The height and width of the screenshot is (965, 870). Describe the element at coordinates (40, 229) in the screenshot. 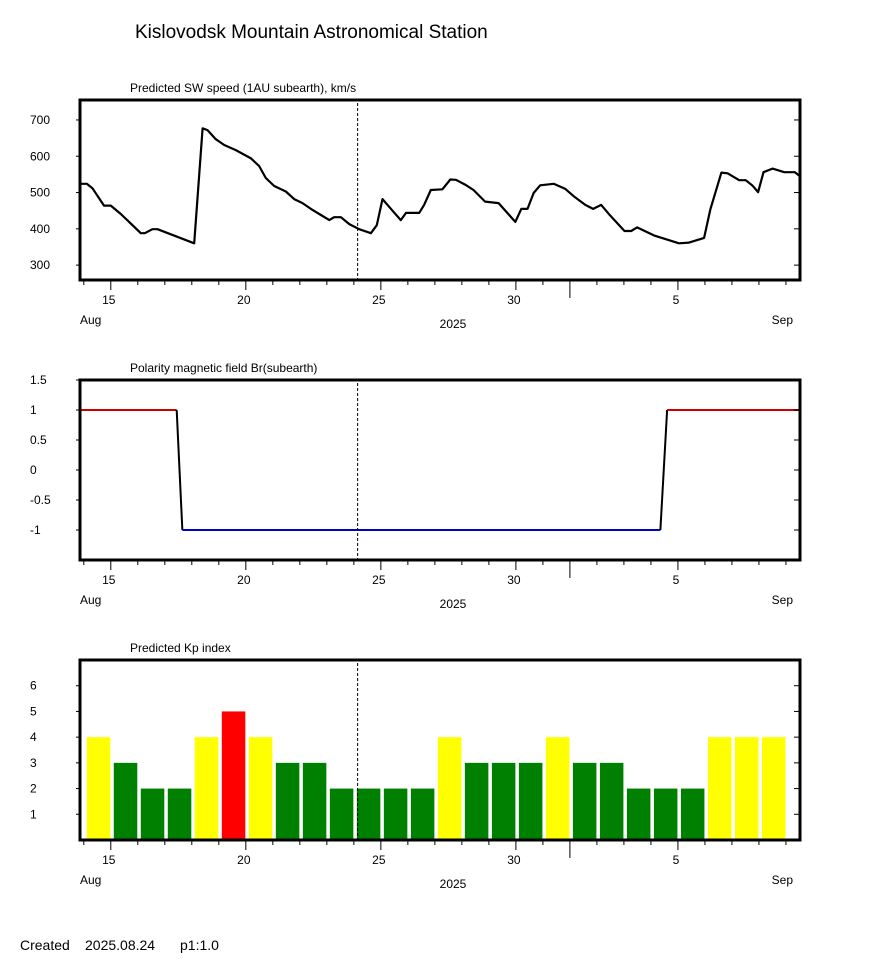

I see `y-tick-label: 400` at that location.